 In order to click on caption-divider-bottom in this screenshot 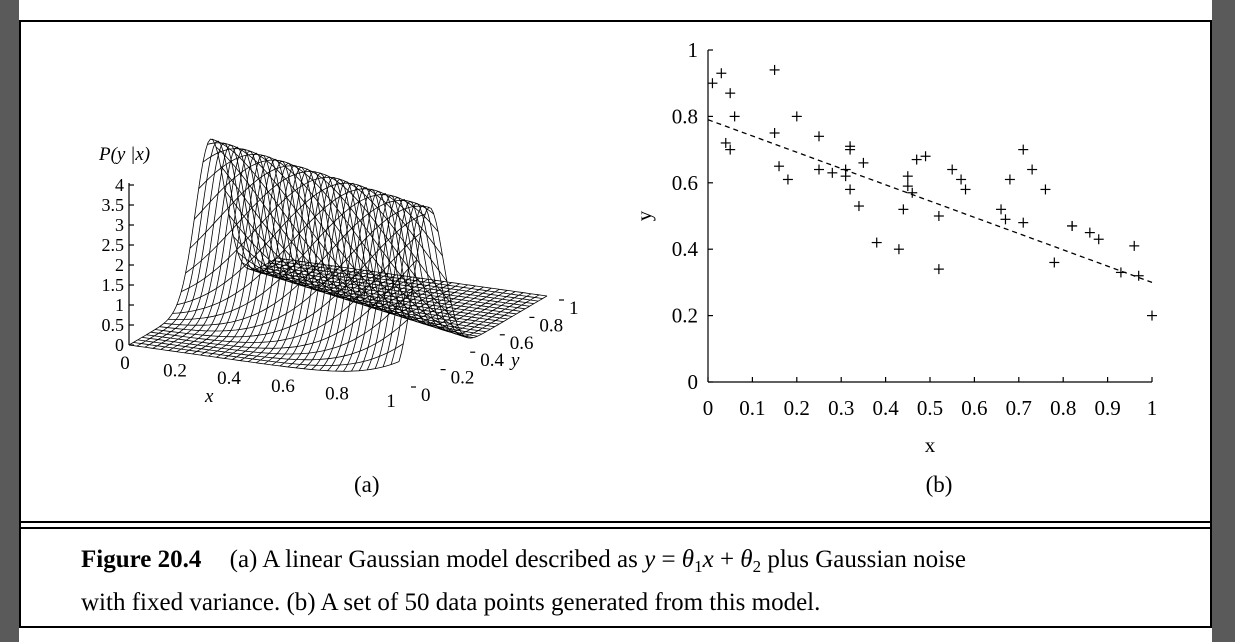, I will do `click(615, 528)`.